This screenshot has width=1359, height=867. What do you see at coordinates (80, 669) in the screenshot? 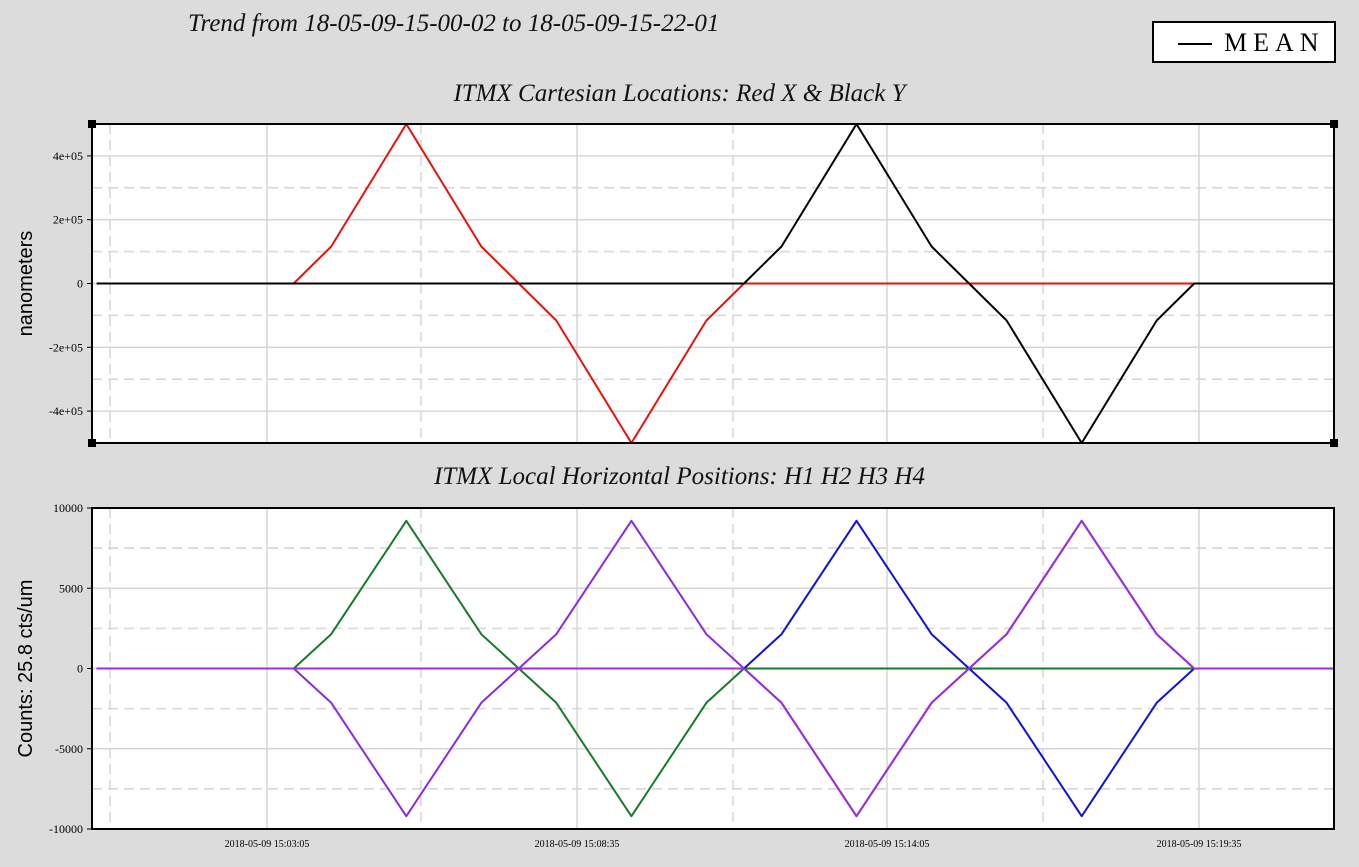
I see `plot2-ytick-label: 0` at bounding box center [80, 669].